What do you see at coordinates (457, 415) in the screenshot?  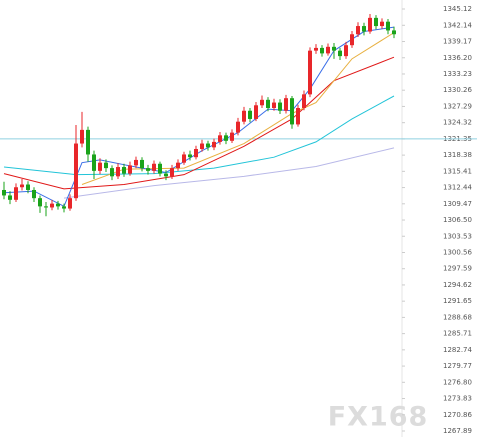 I see `y-tick-label: 1270.86` at bounding box center [457, 415].